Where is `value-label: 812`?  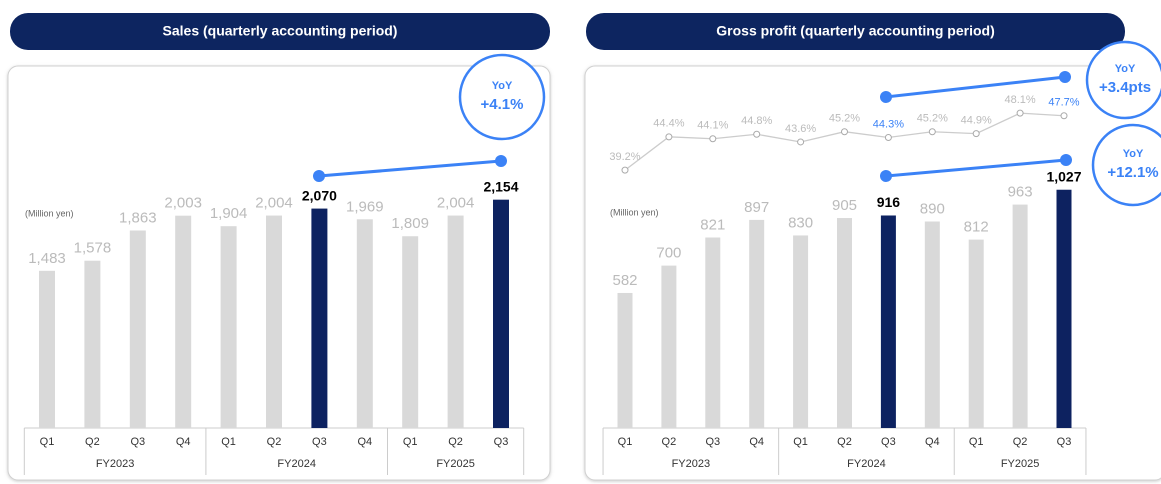 value-label: 812 is located at coordinates (976, 227).